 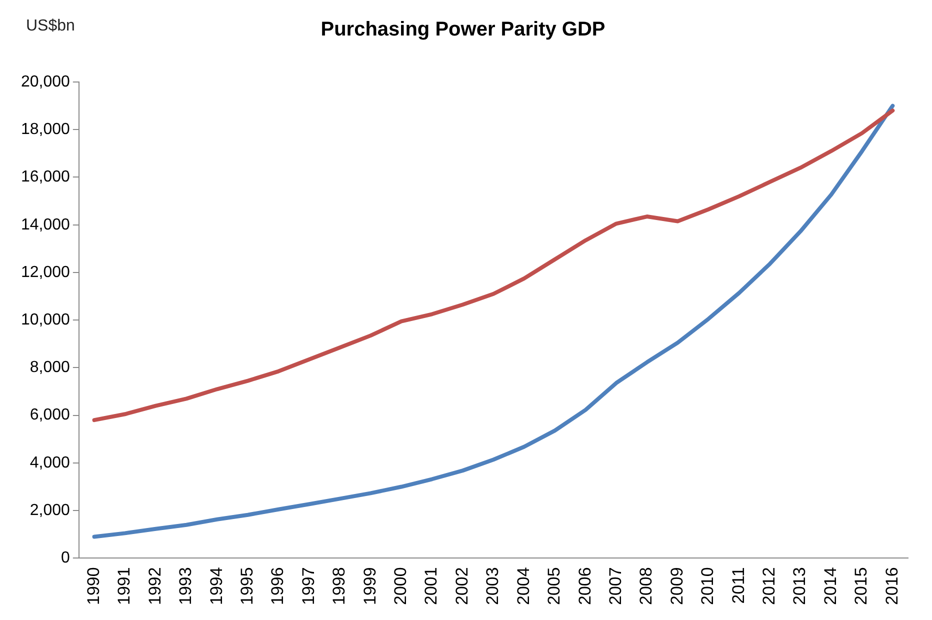 I want to click on x-tick-label: 2007, so click(x=615, y=586).